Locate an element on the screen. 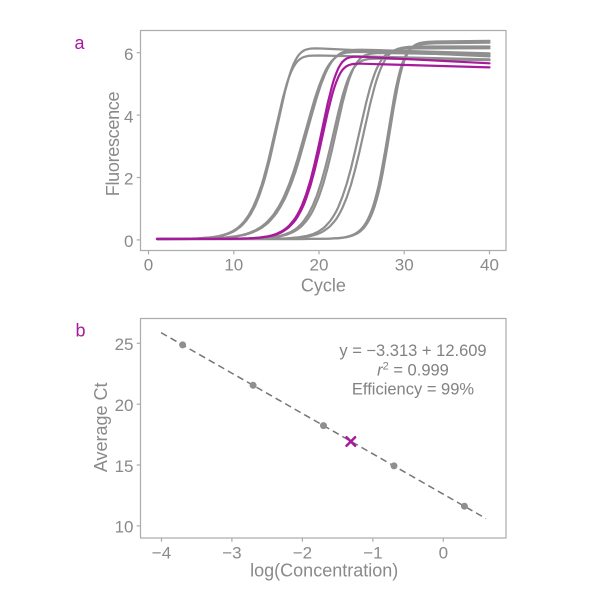  svg-text: 25 is located at coordinates (124, 344).